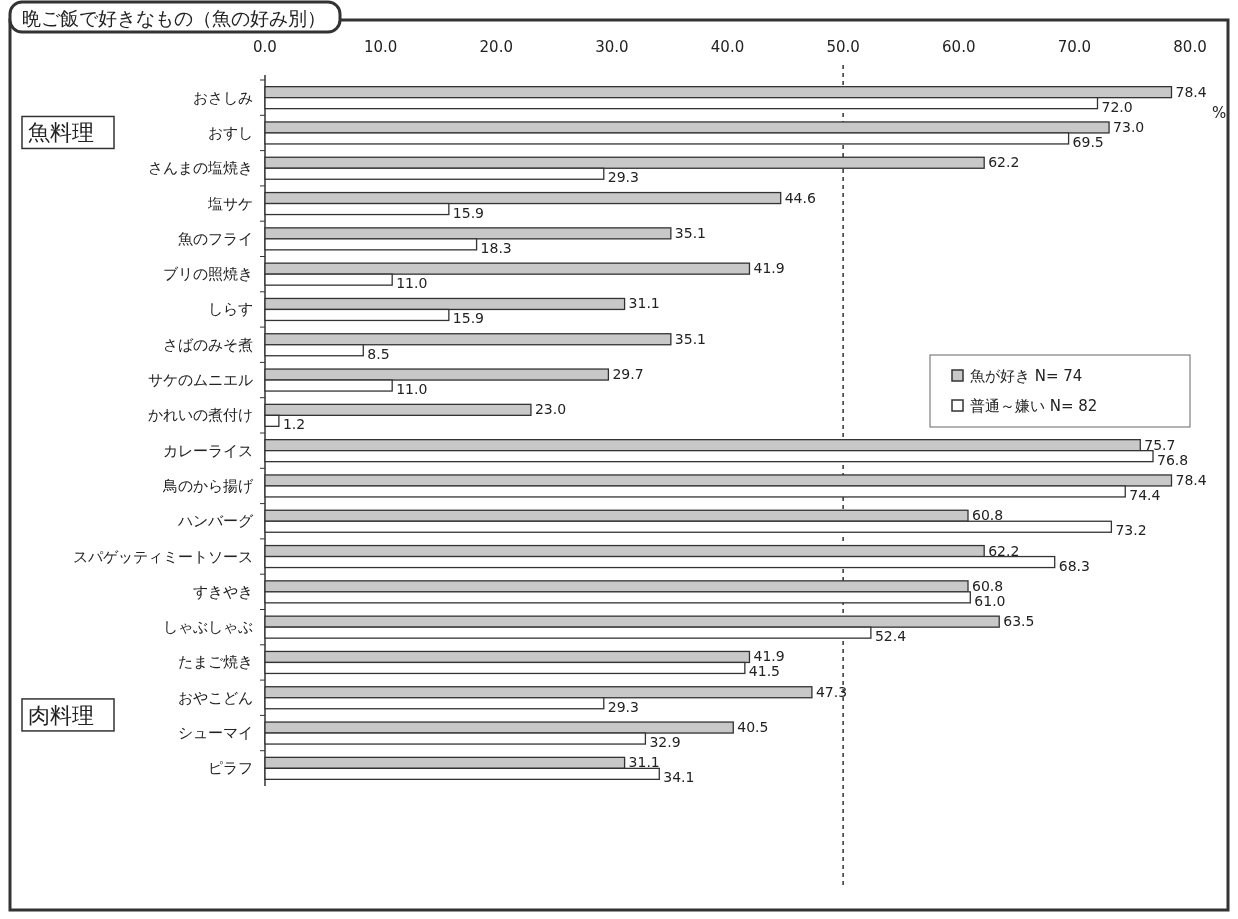  What do you see at coordinates (753, 727) in the screenshot?
I see `data-label: 40.5` at bounding box center [753, 727].